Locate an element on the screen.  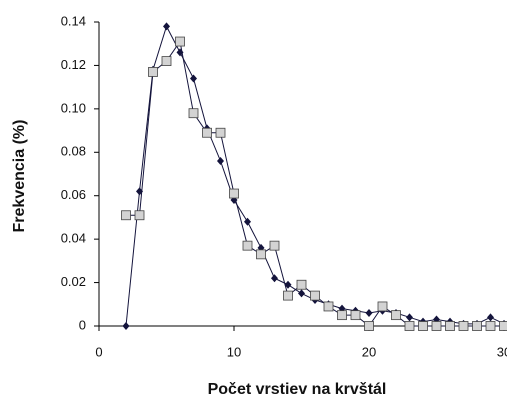
x-tick-label: 30 is located at coordinates (502, 351).